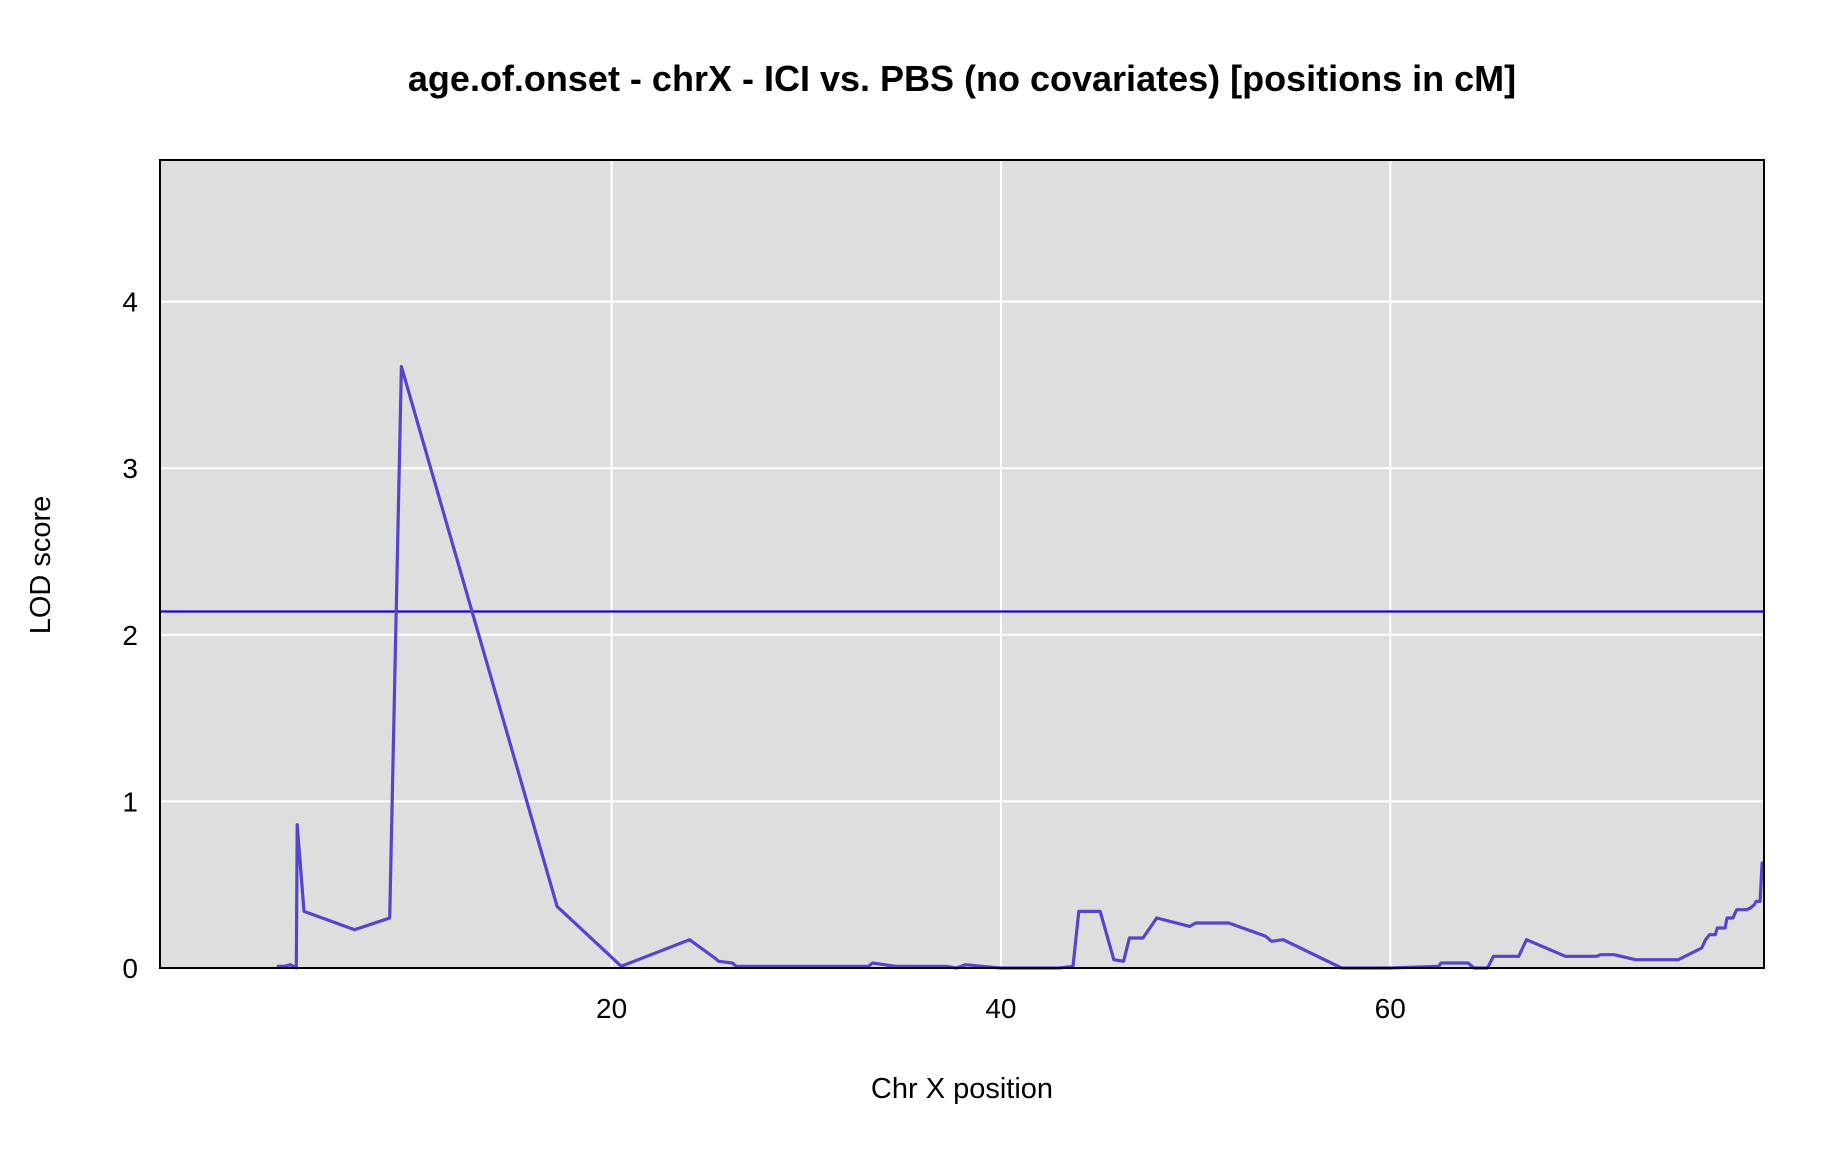  What do you see at coordinates (130, 801) in the screenshot?
I see `y-tick-label: 1` at bounding box center [130, 801].